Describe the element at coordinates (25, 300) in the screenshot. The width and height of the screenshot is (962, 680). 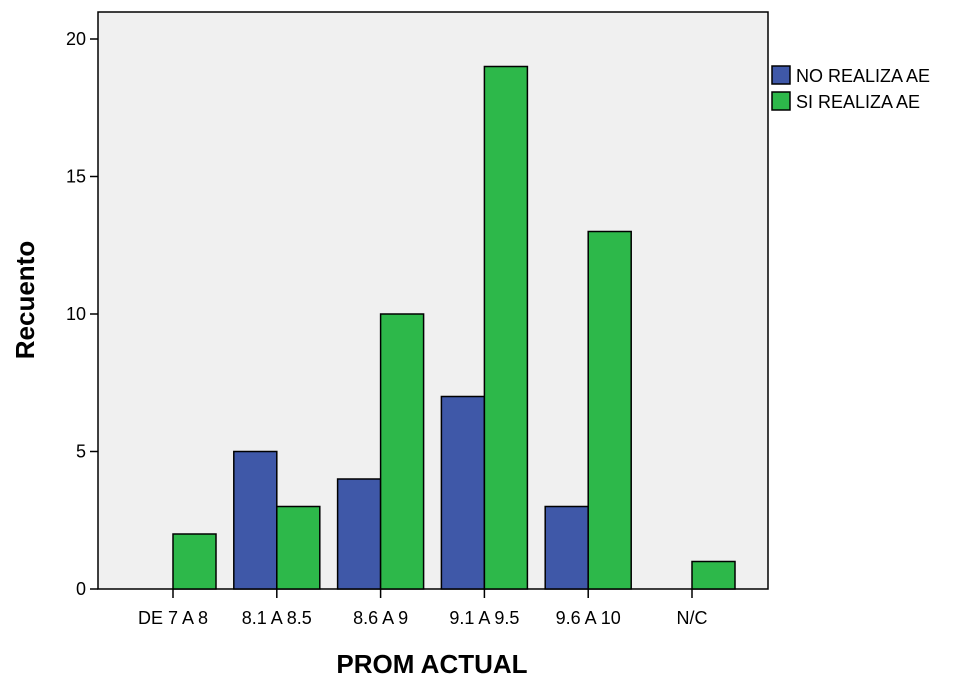
I see `y-axis-title: Recuento` at that location.